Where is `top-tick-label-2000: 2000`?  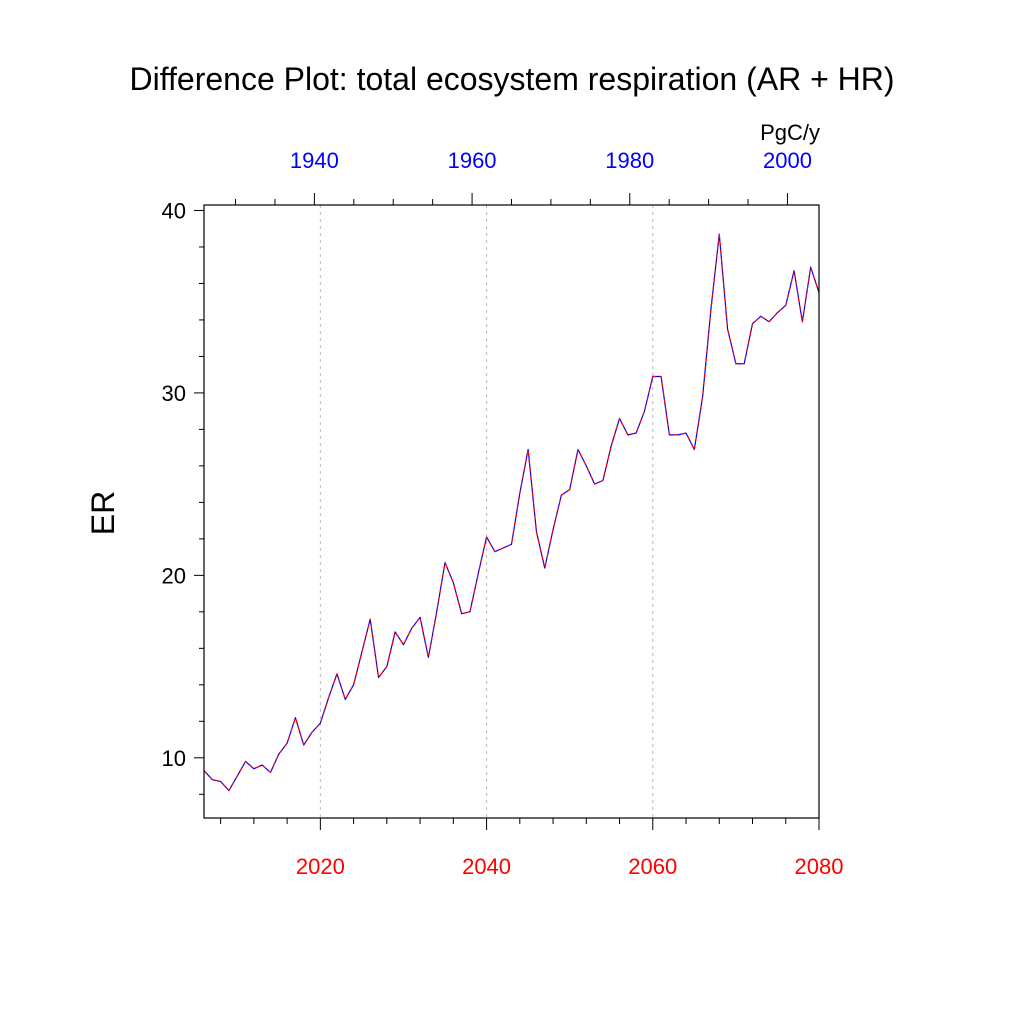
top-tick-label-2000: 2000 is located at coordinates (787, 160).